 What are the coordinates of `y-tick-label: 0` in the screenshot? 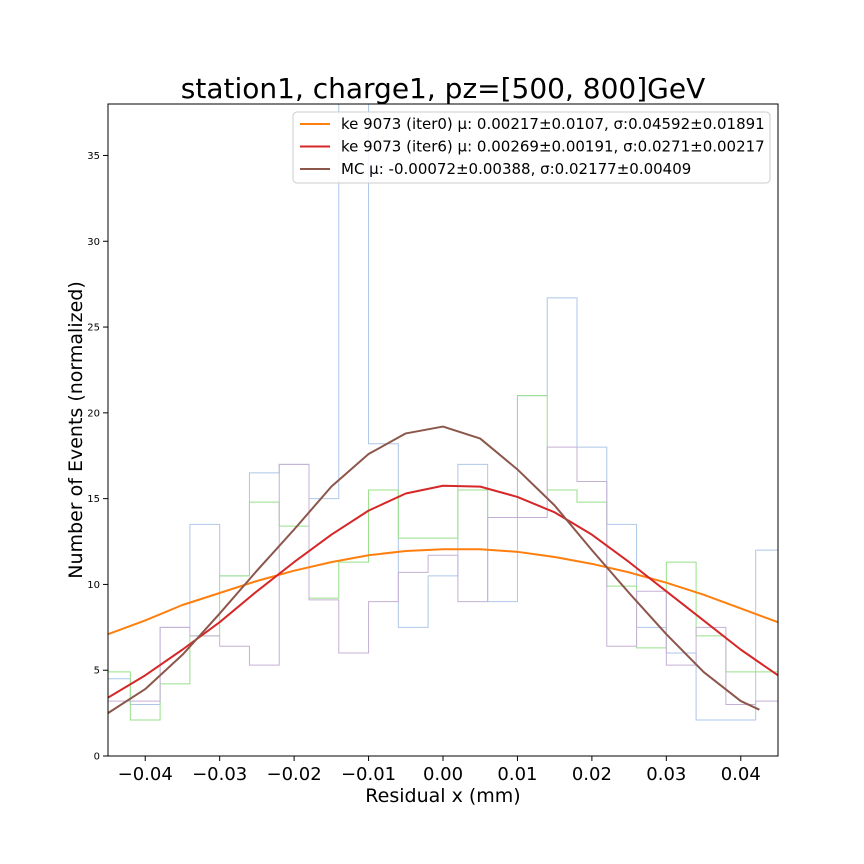 It's located at (97, 757).